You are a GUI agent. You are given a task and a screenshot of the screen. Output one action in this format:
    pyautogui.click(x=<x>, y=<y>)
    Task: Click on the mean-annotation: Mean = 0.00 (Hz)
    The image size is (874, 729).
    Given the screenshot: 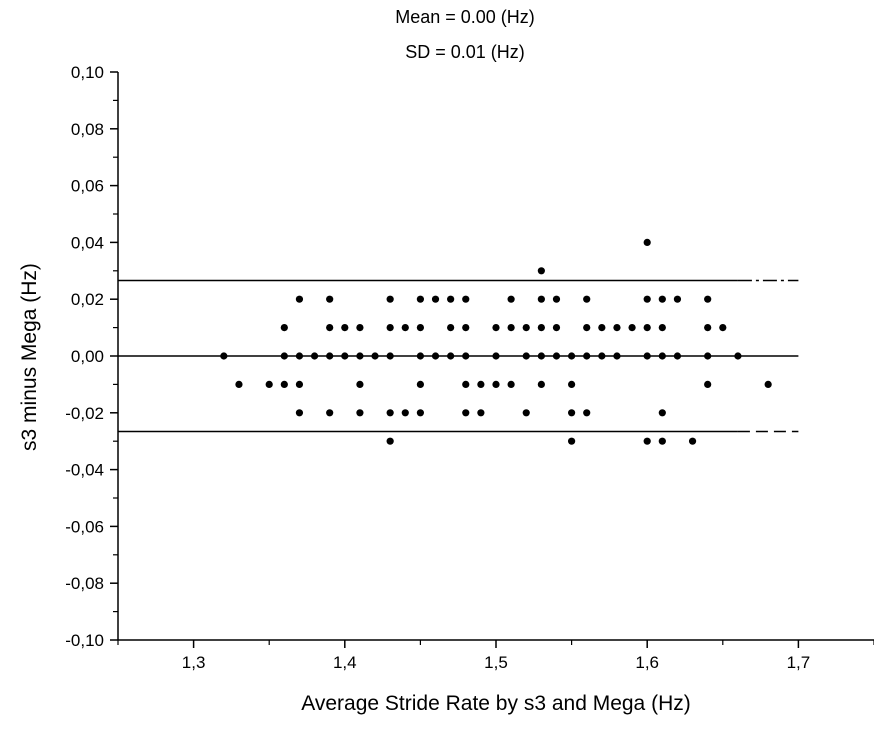 What is the action you would take?
    pyautogui.click(x=465, y=17)
    